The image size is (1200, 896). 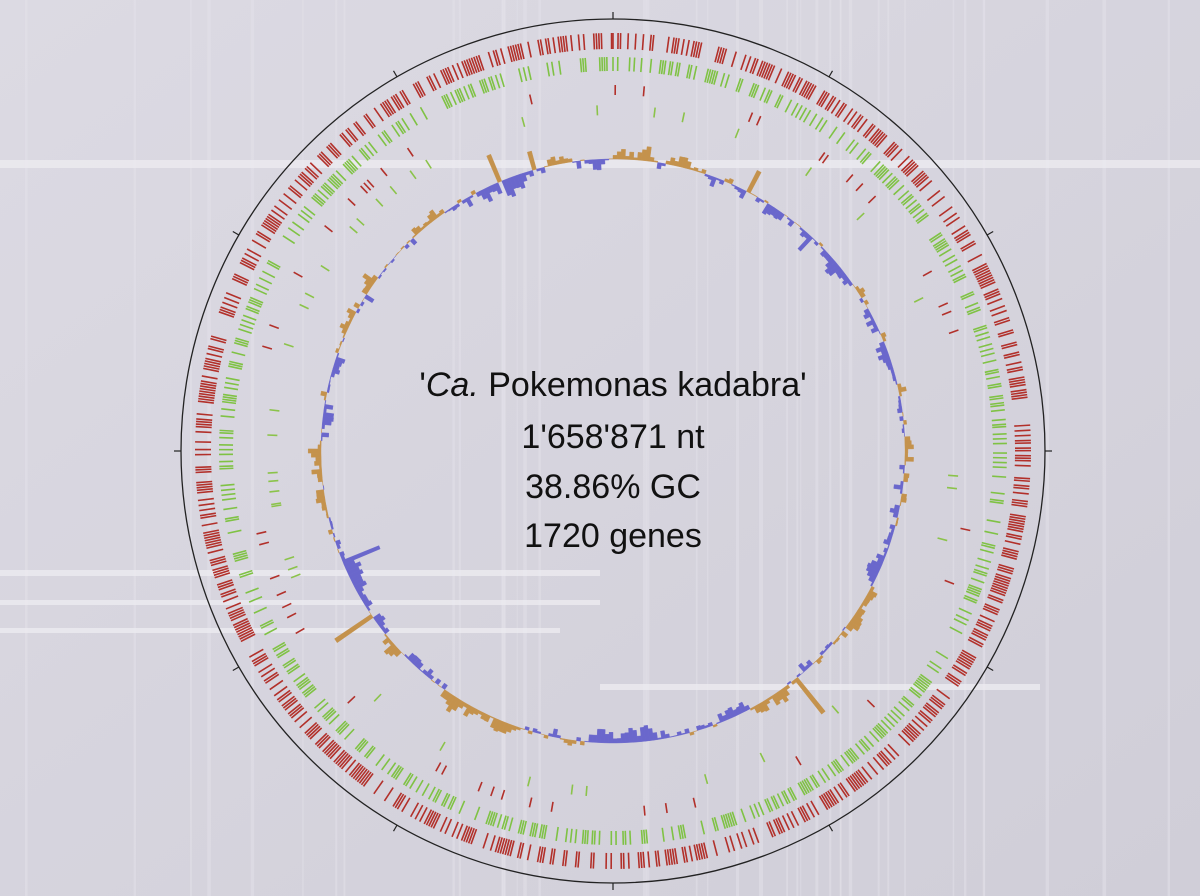 What do you see at coordinates (395, 74) in the screenshot?
I see `scale-tick` at bounding box center [395, 74].